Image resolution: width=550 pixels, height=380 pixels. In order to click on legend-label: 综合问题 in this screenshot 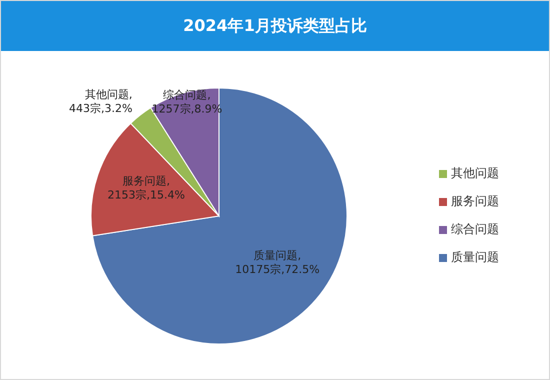, I will do `click(475, 229)`.